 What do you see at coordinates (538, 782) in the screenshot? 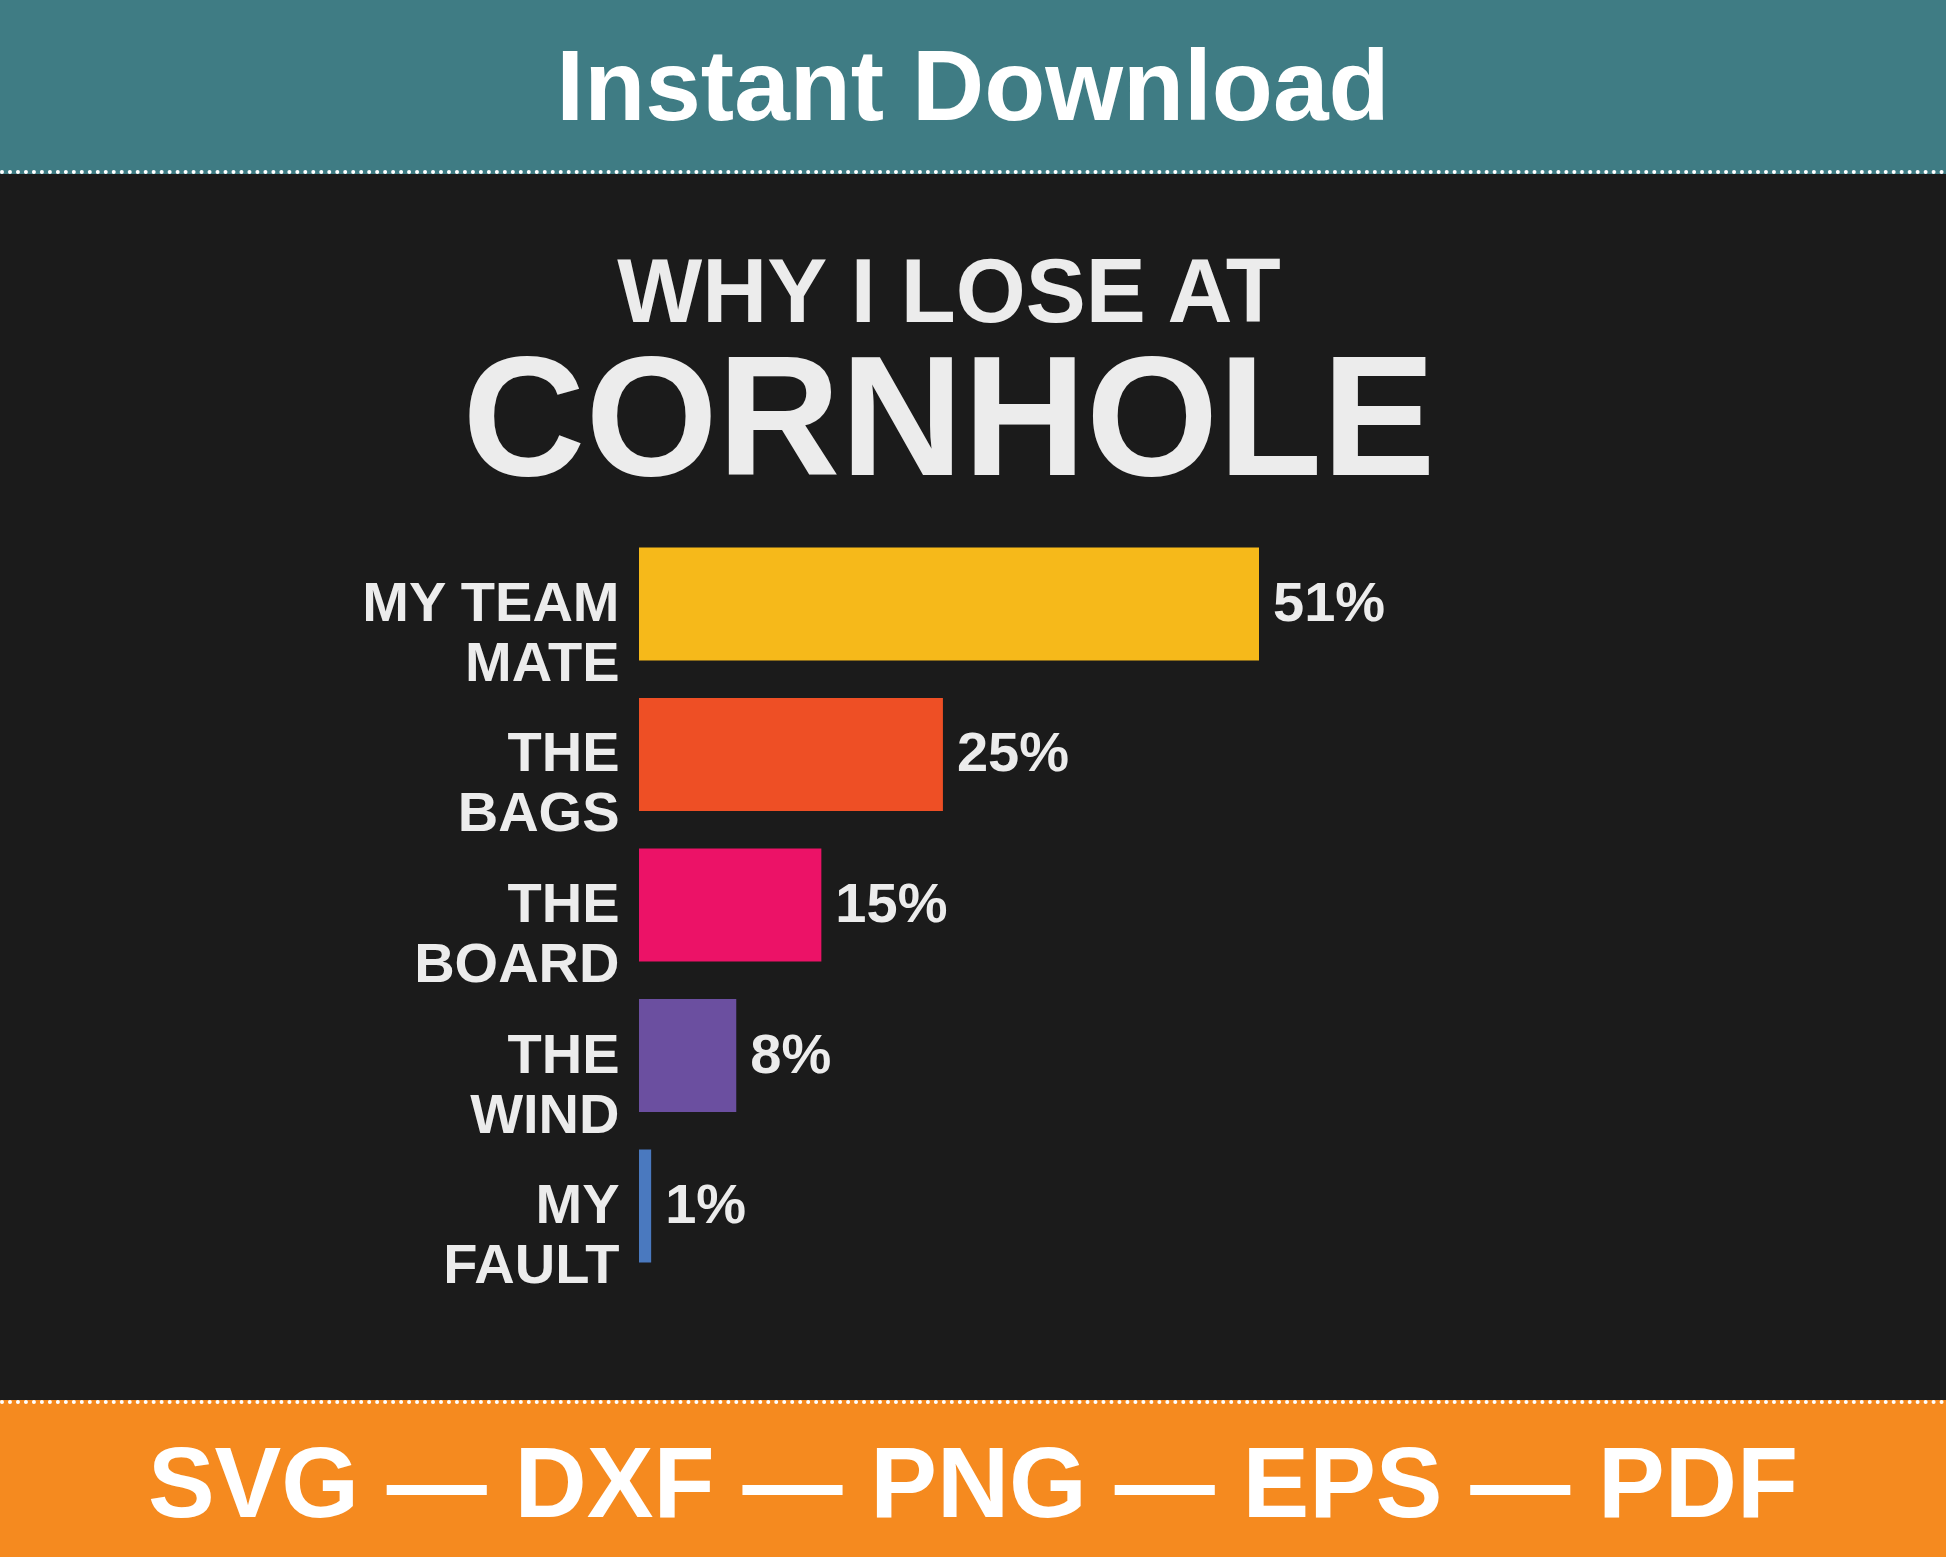
I see `y-tick-label: THE BAGS` at bounding box center [538, 782].